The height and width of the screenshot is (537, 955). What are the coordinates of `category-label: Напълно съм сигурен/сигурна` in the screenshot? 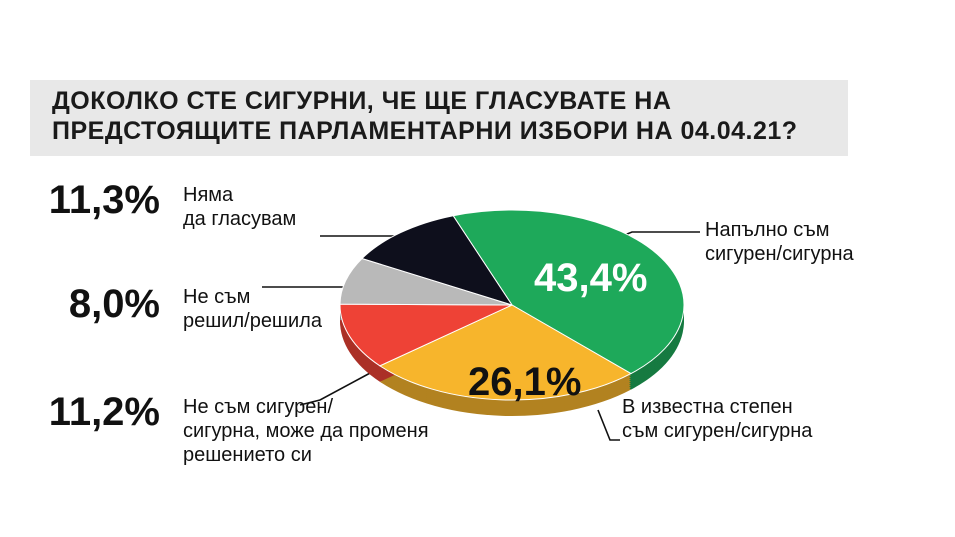 It's located at (779, 242).